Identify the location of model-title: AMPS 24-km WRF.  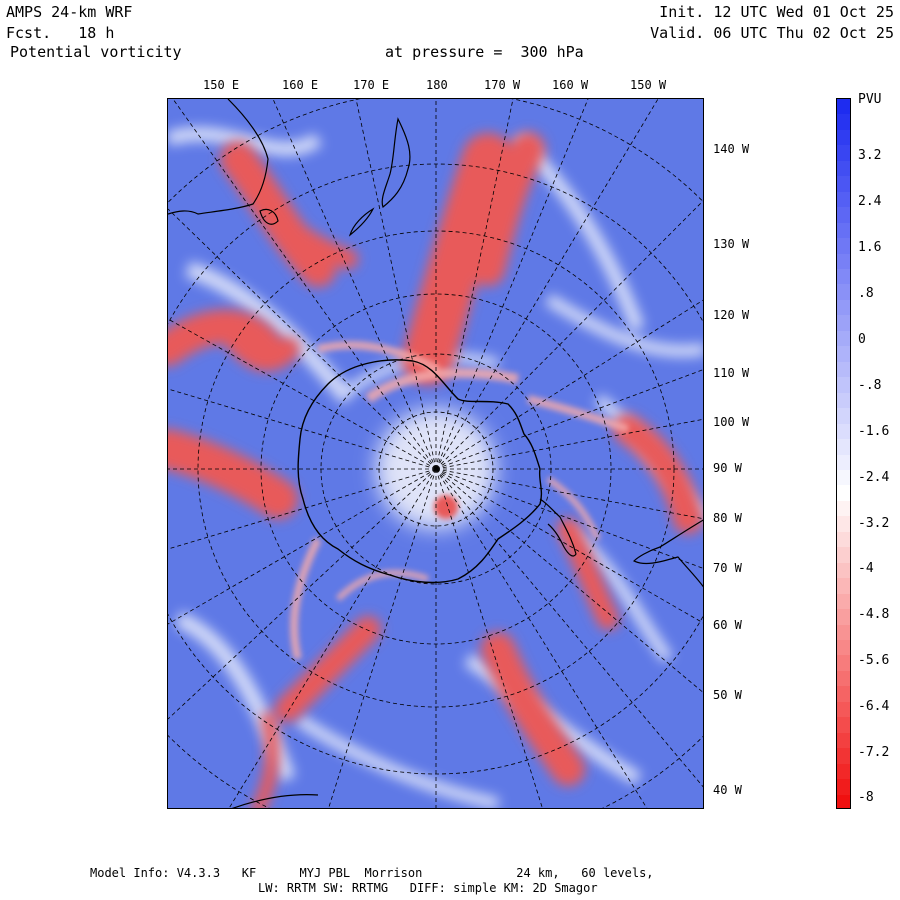
(69, 12).